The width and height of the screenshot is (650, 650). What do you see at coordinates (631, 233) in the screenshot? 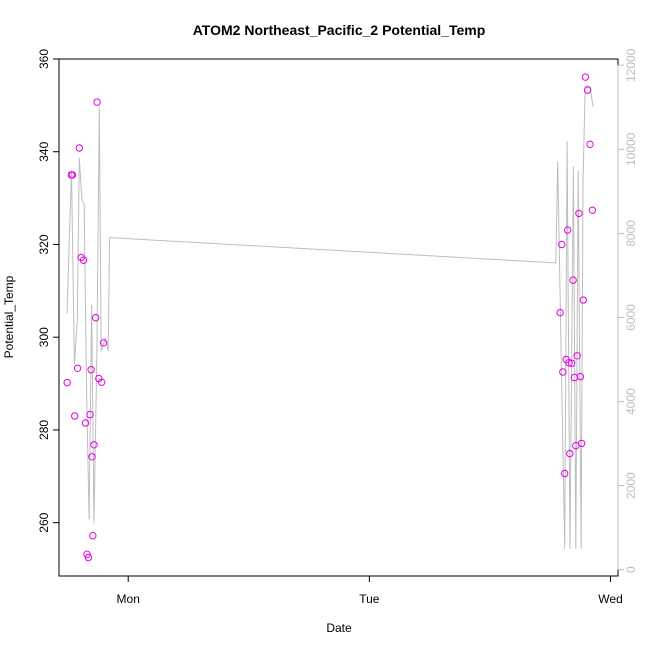
I see `y2-tick-label: 8000` at bounding box center [631, 233].